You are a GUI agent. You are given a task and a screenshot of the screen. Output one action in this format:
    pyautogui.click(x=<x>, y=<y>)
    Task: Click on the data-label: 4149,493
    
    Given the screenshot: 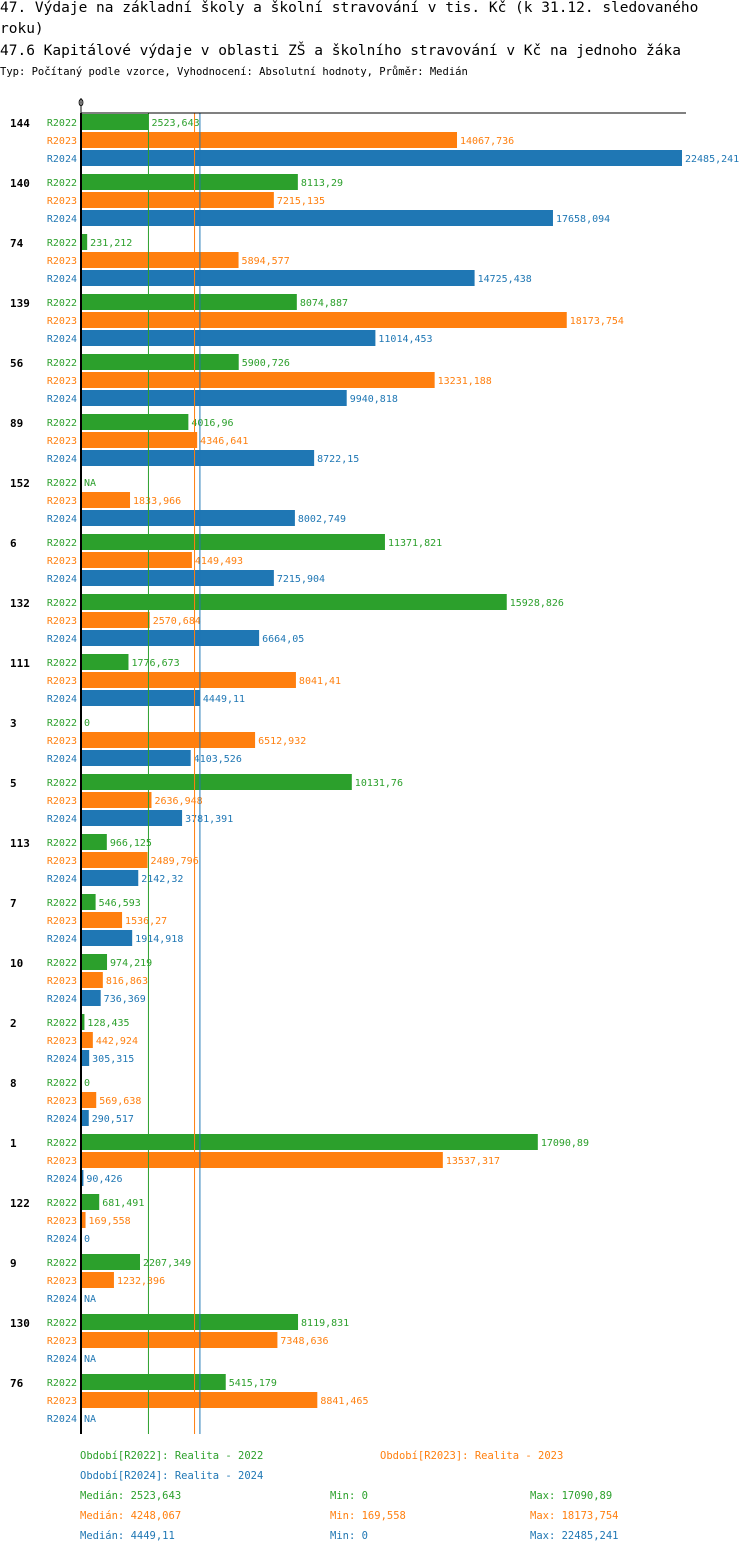 What is the action you would take?
    pyautogui.click(x=219, y=561)
    